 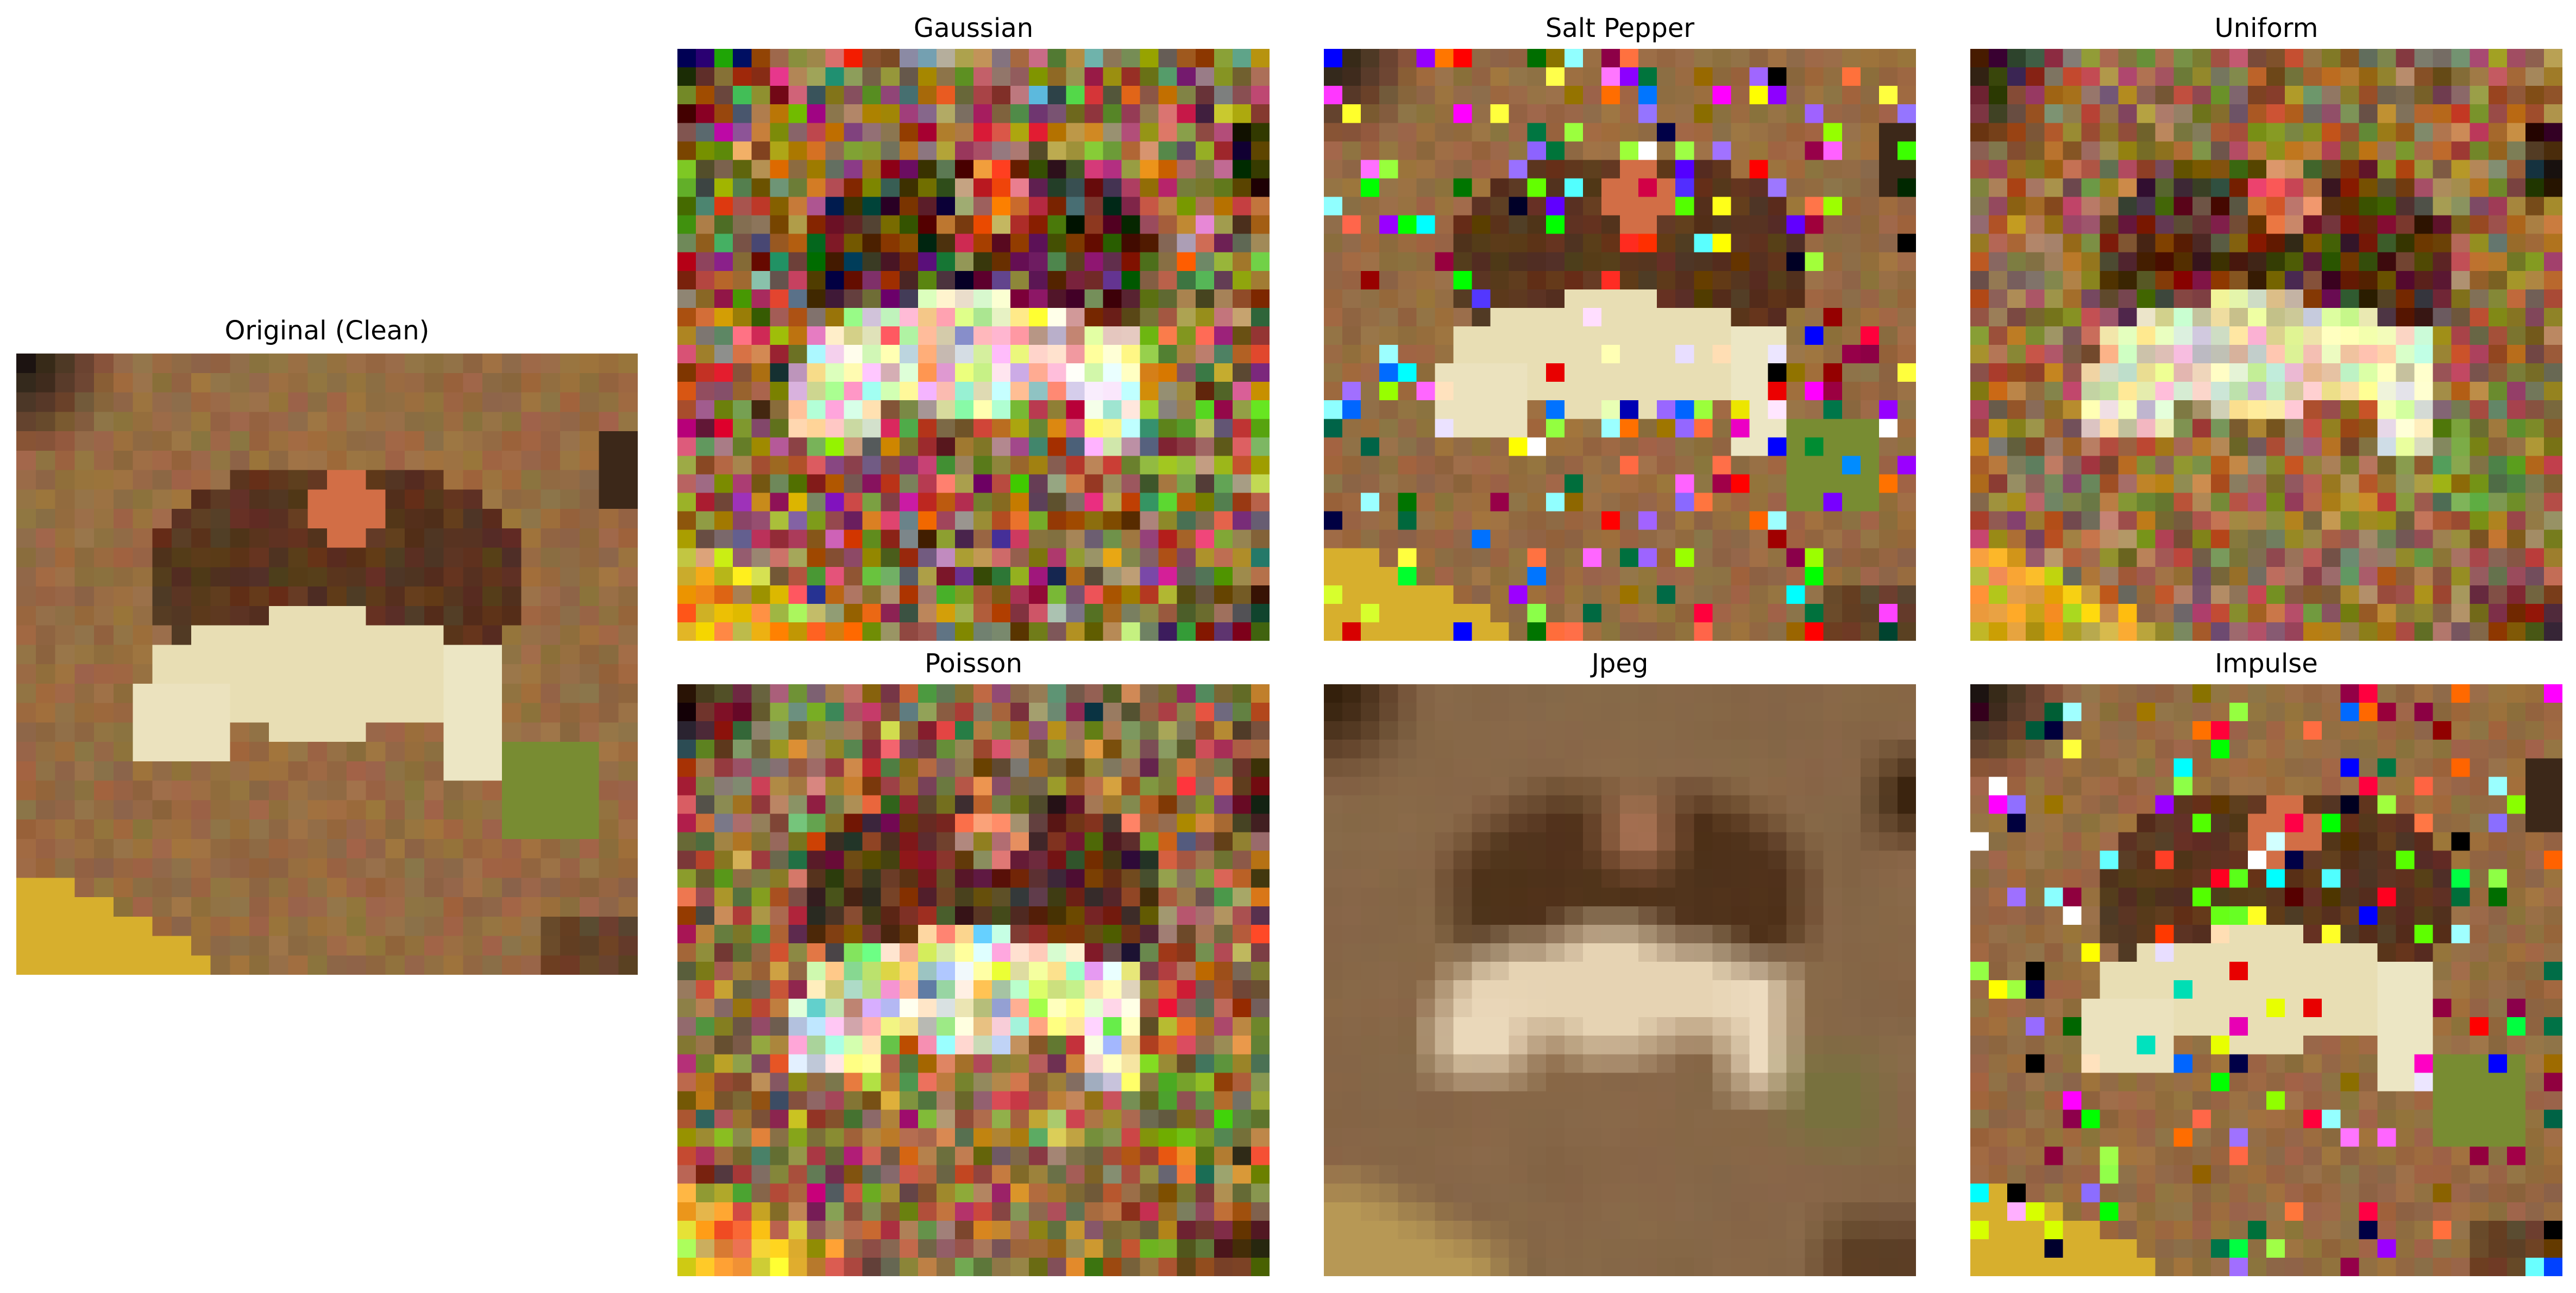 I want to click on panel-title-jpeg: Jpeg, so click(x=1620, y=663).